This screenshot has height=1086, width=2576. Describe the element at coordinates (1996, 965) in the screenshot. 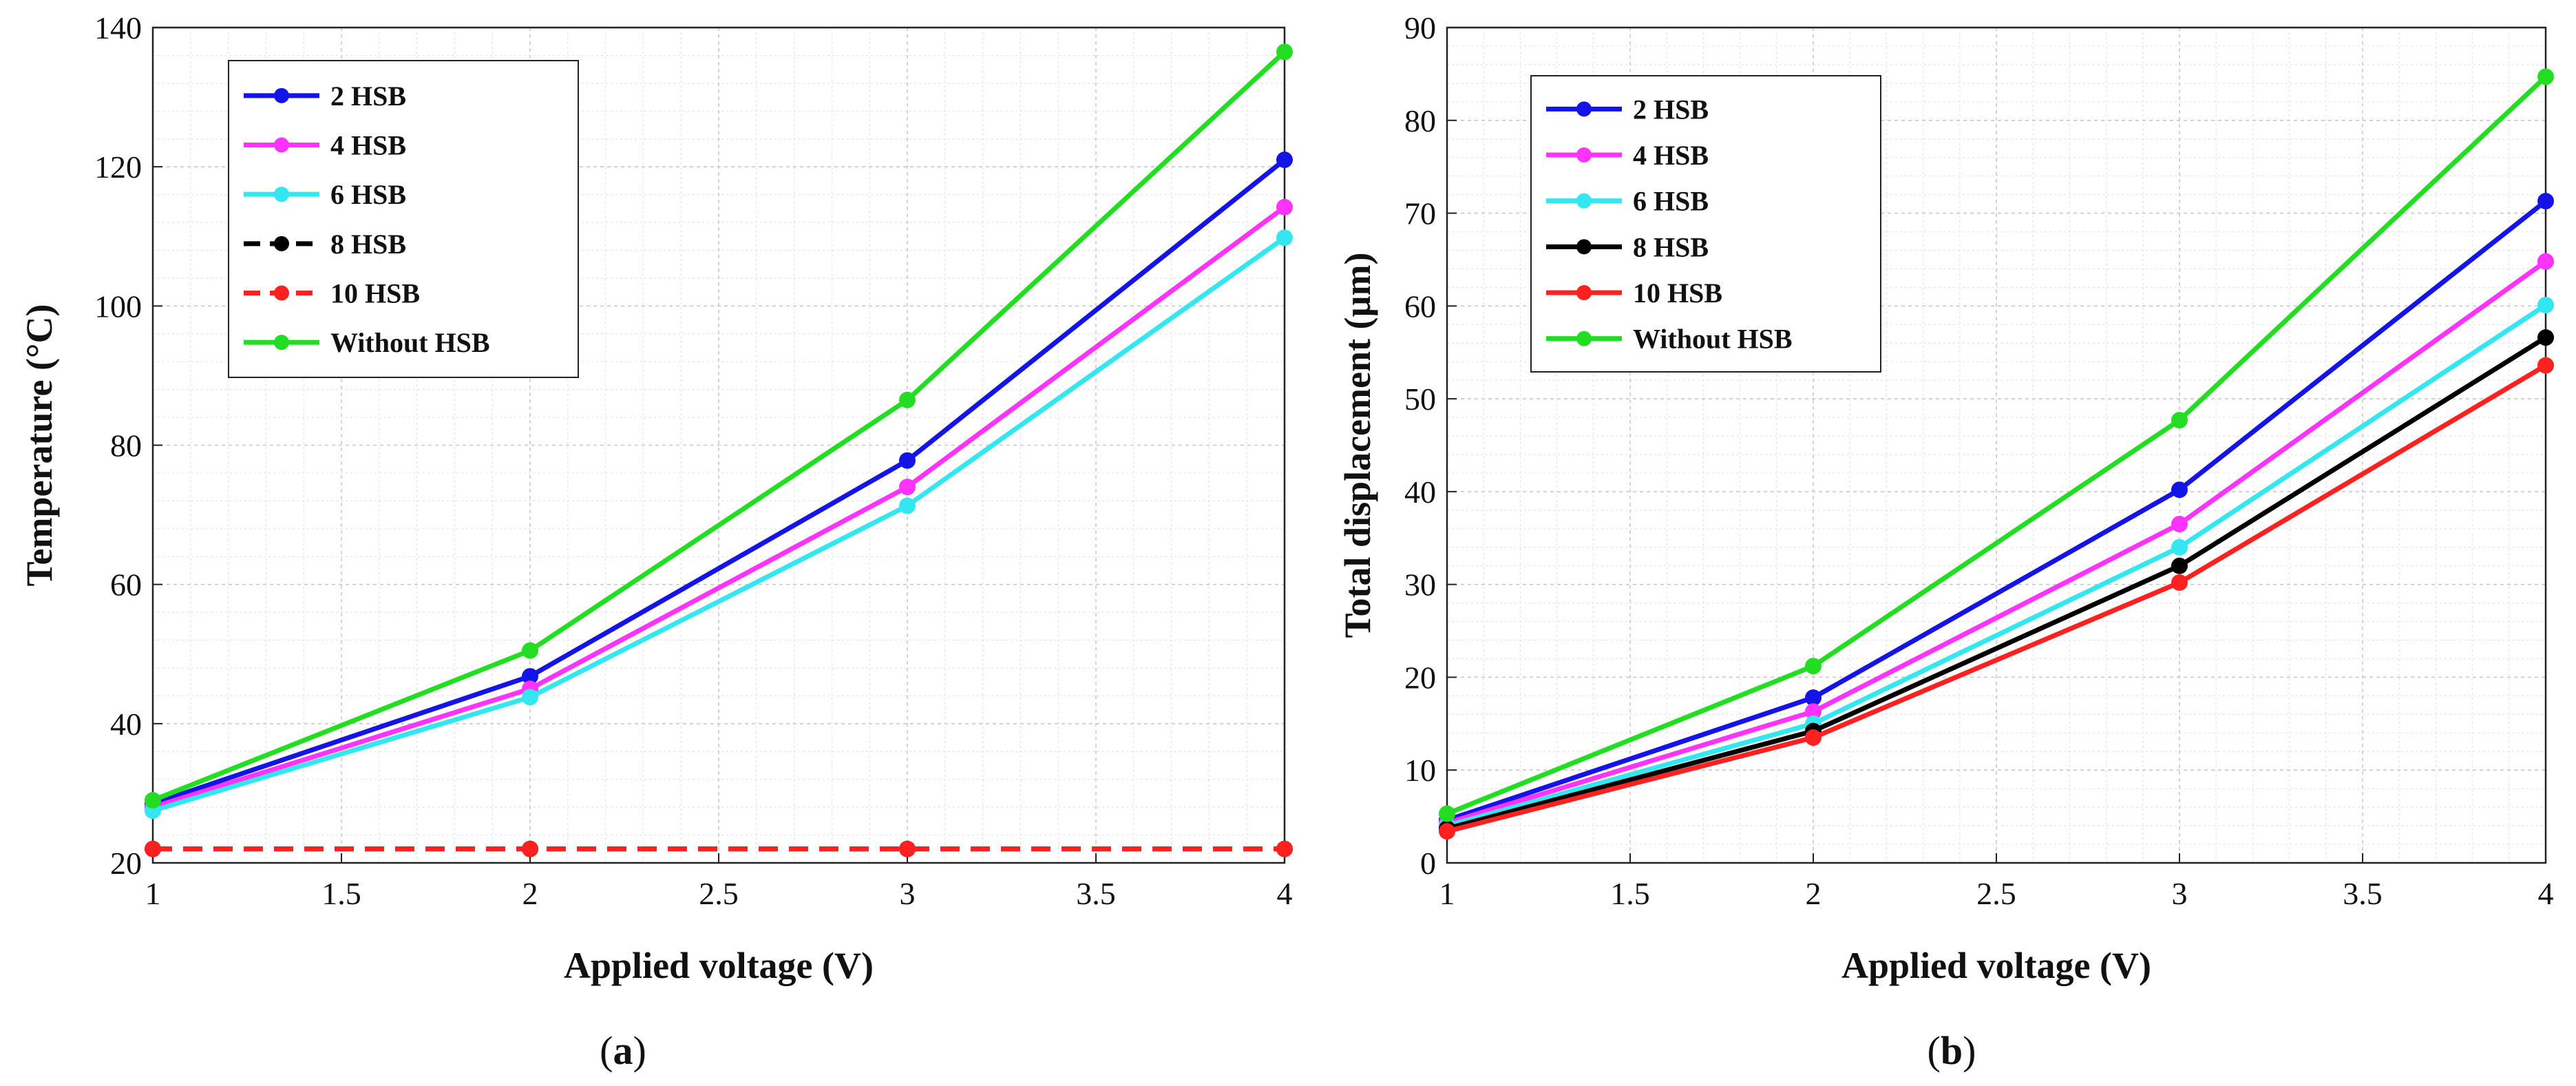

I see `x-axis-label: Applied voltage (V)` at that location.